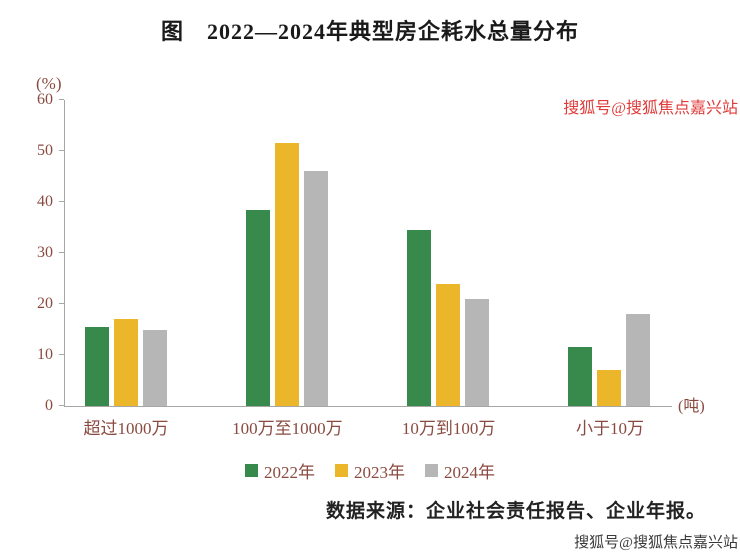 Image resolution: width=740 pixels, height=554 pixels. I want to click on legend-item: 2024年, so click(460, 470).